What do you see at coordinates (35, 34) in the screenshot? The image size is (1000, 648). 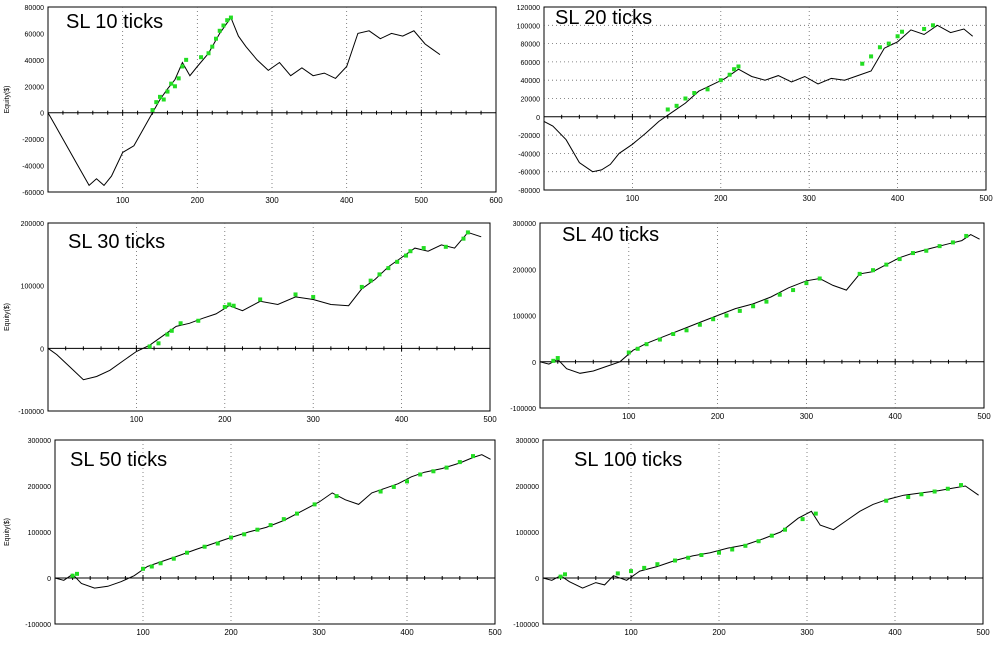 I see `y-tick-label: 60000` at bounding box center [35, 34].